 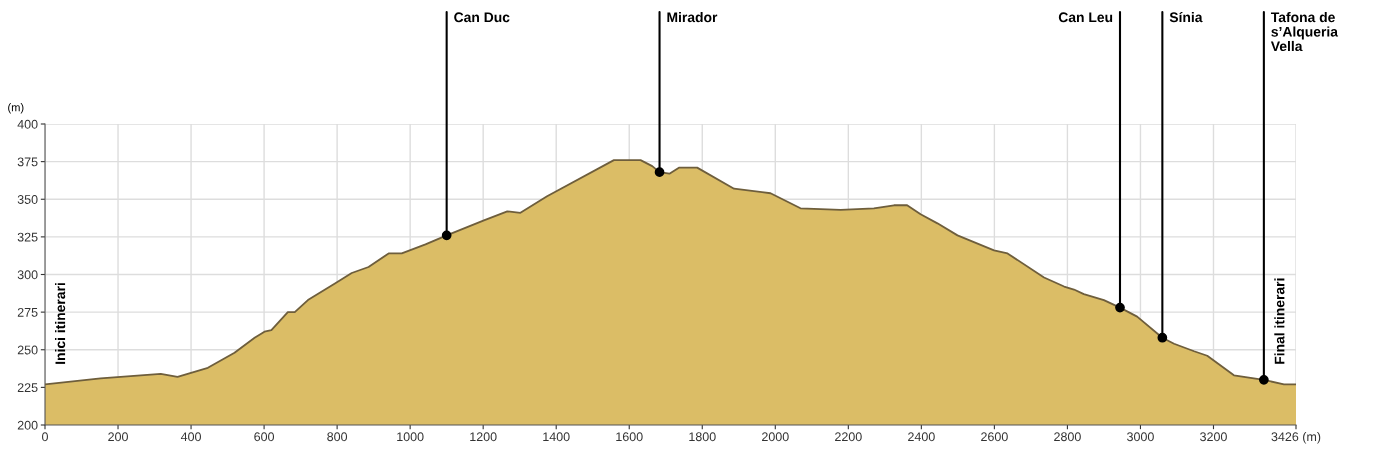 What do you see at coordinates (27, 275) in the screenshot?
I see `y-tick-label: 300` at bounding box center [27, 275].